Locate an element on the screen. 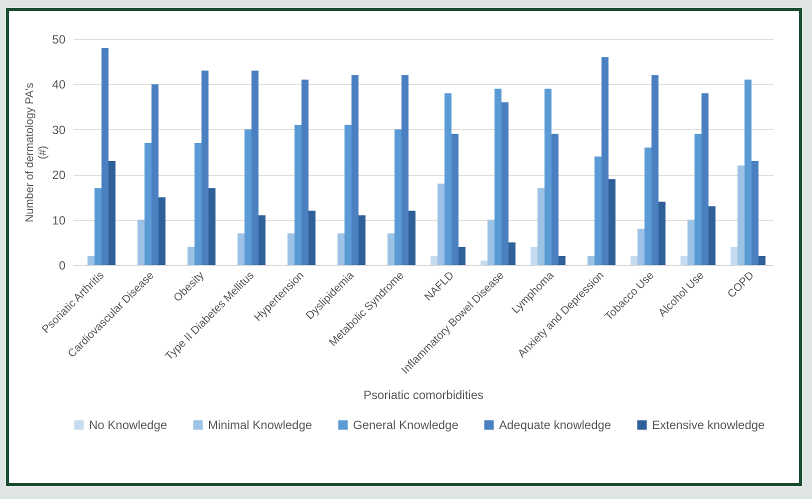 The height and width of the screenshot is (499, 812). y-tick-label: 0 is located at coordinates (62, 265).